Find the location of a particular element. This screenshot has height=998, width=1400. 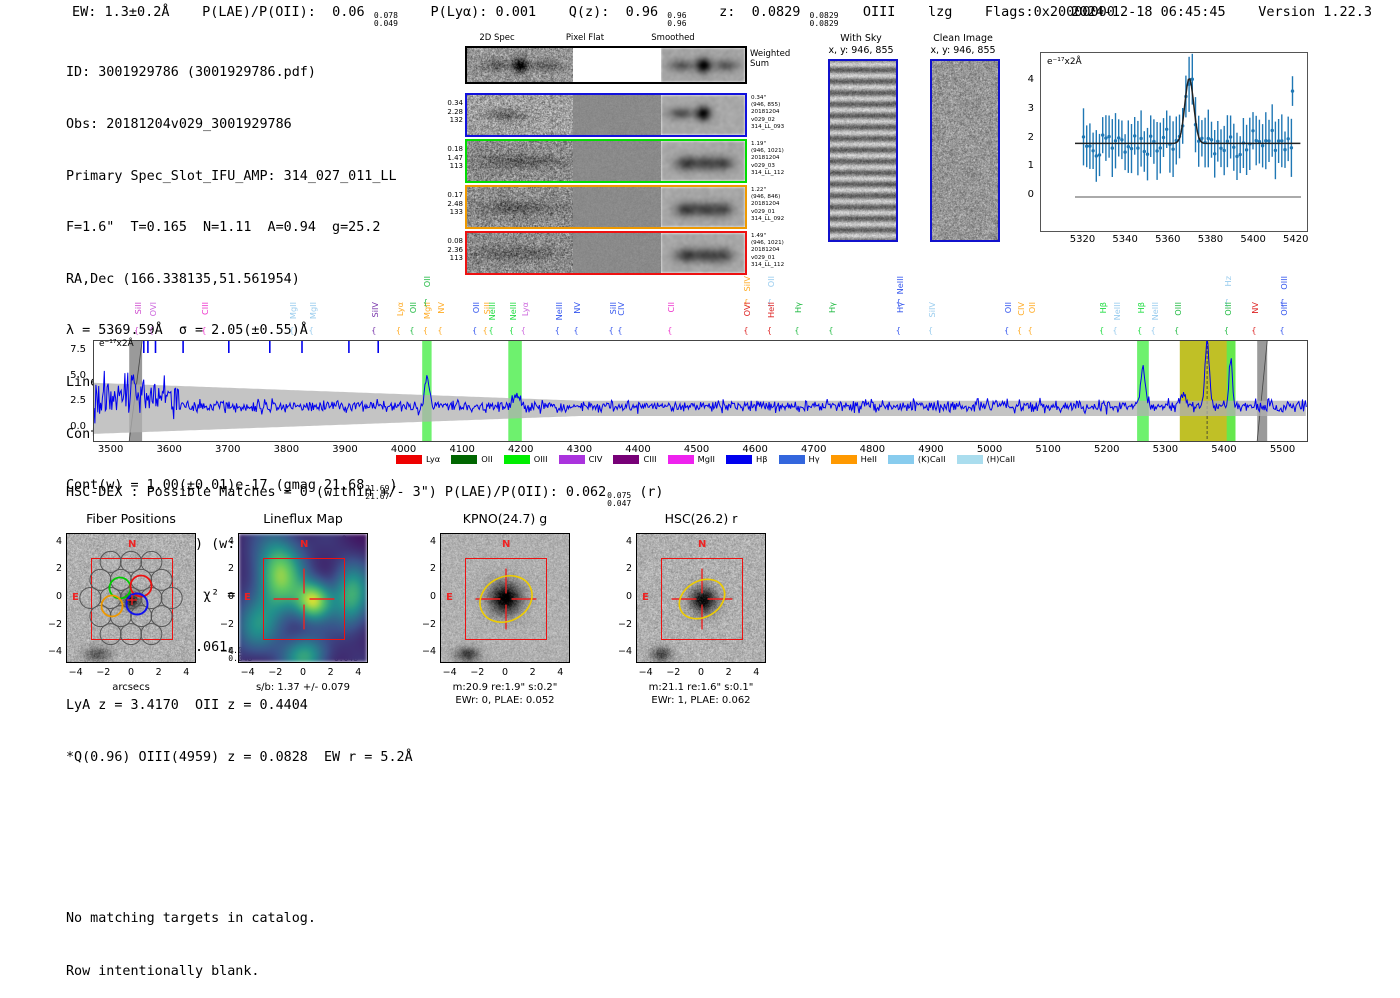

main-spectrum-yticks: 0.0 2.5 5.0 7.5 is located at coordinates (76, 391).